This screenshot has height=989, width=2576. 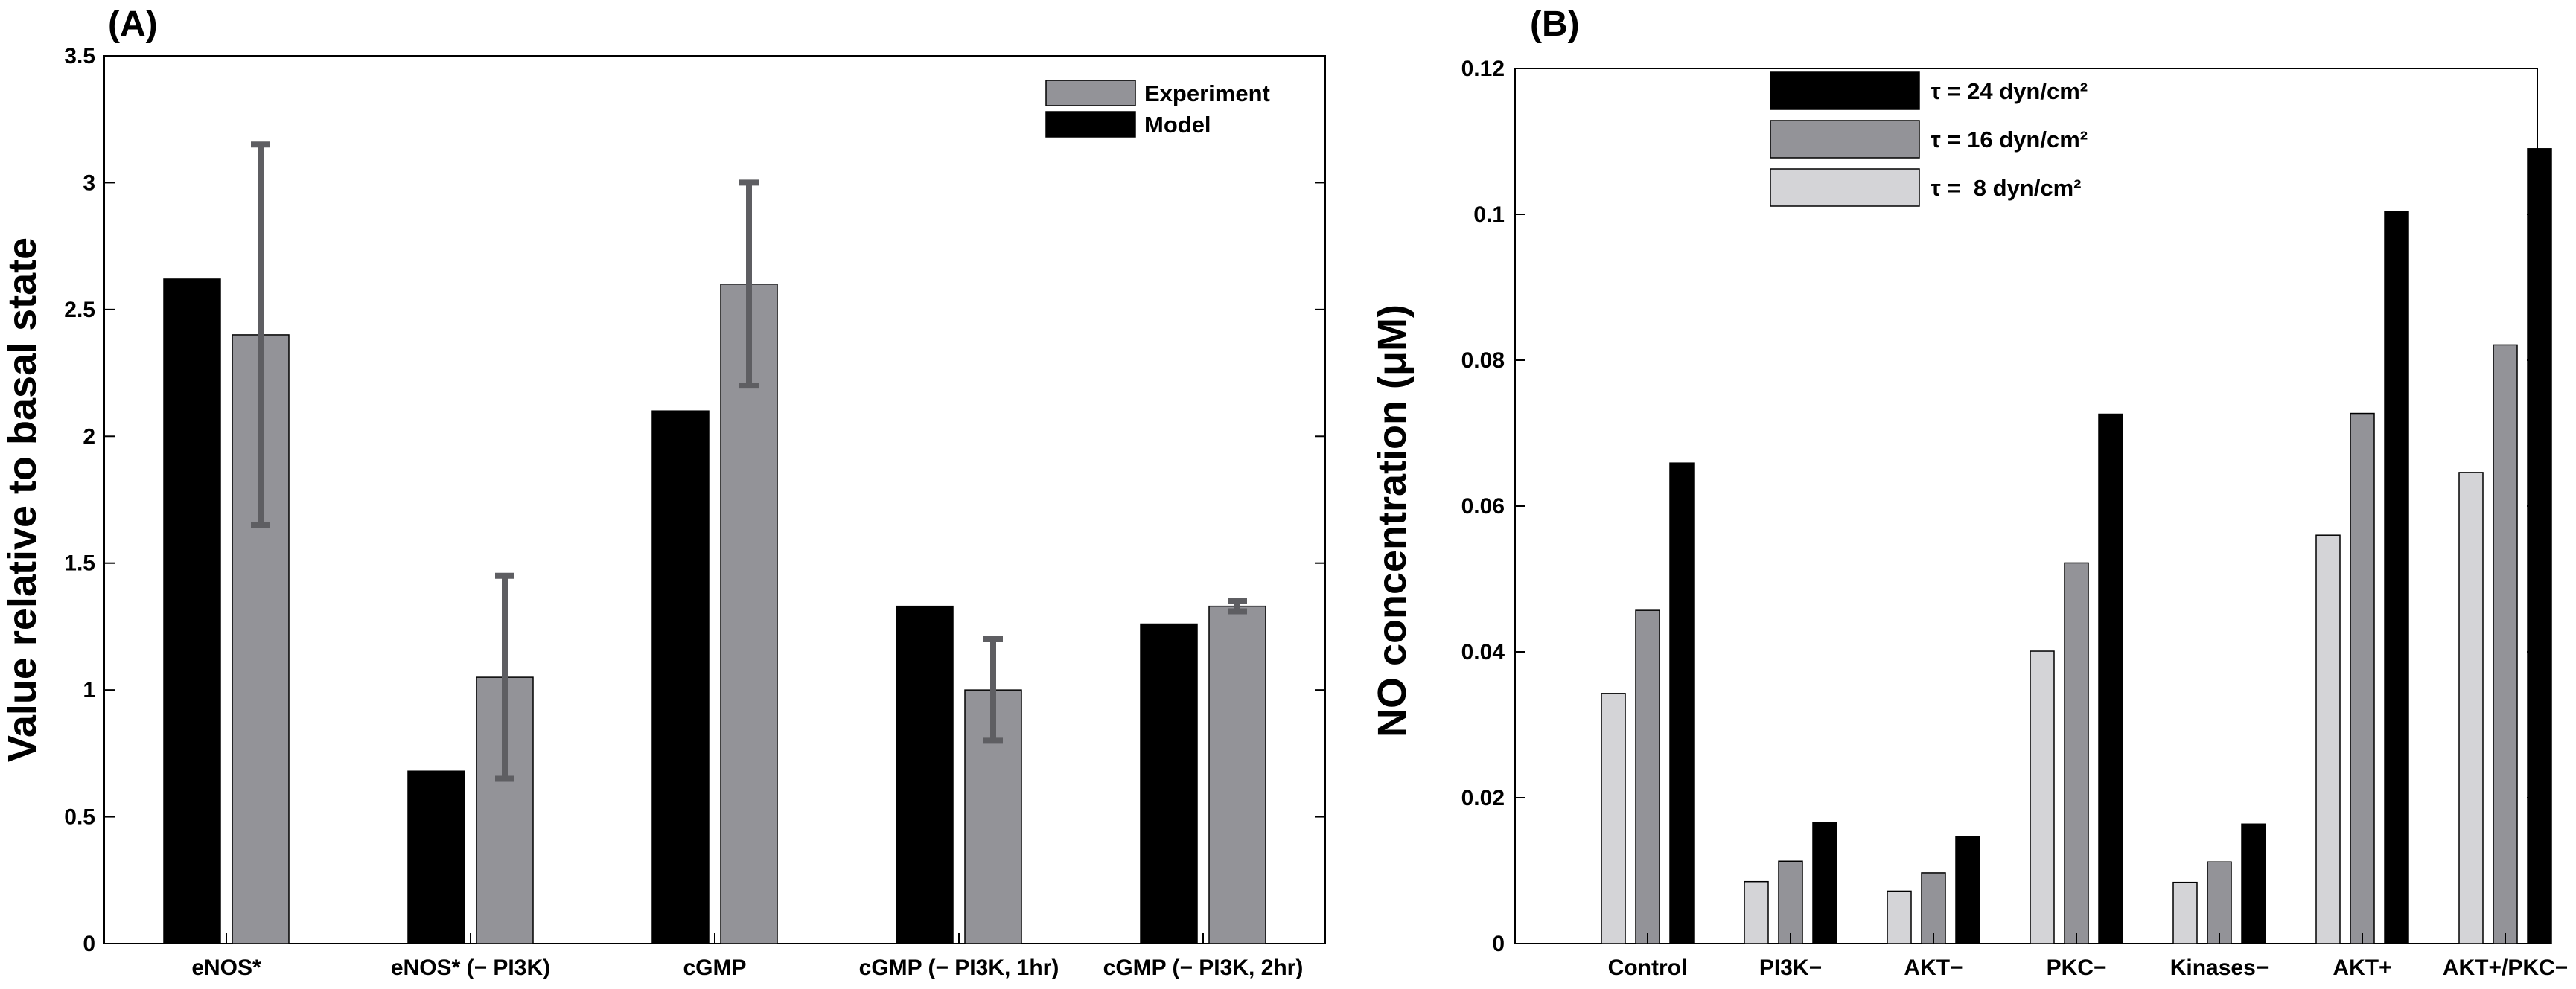 I want to click on x-tick-label: AKT+, so click(x=2362, y=968).